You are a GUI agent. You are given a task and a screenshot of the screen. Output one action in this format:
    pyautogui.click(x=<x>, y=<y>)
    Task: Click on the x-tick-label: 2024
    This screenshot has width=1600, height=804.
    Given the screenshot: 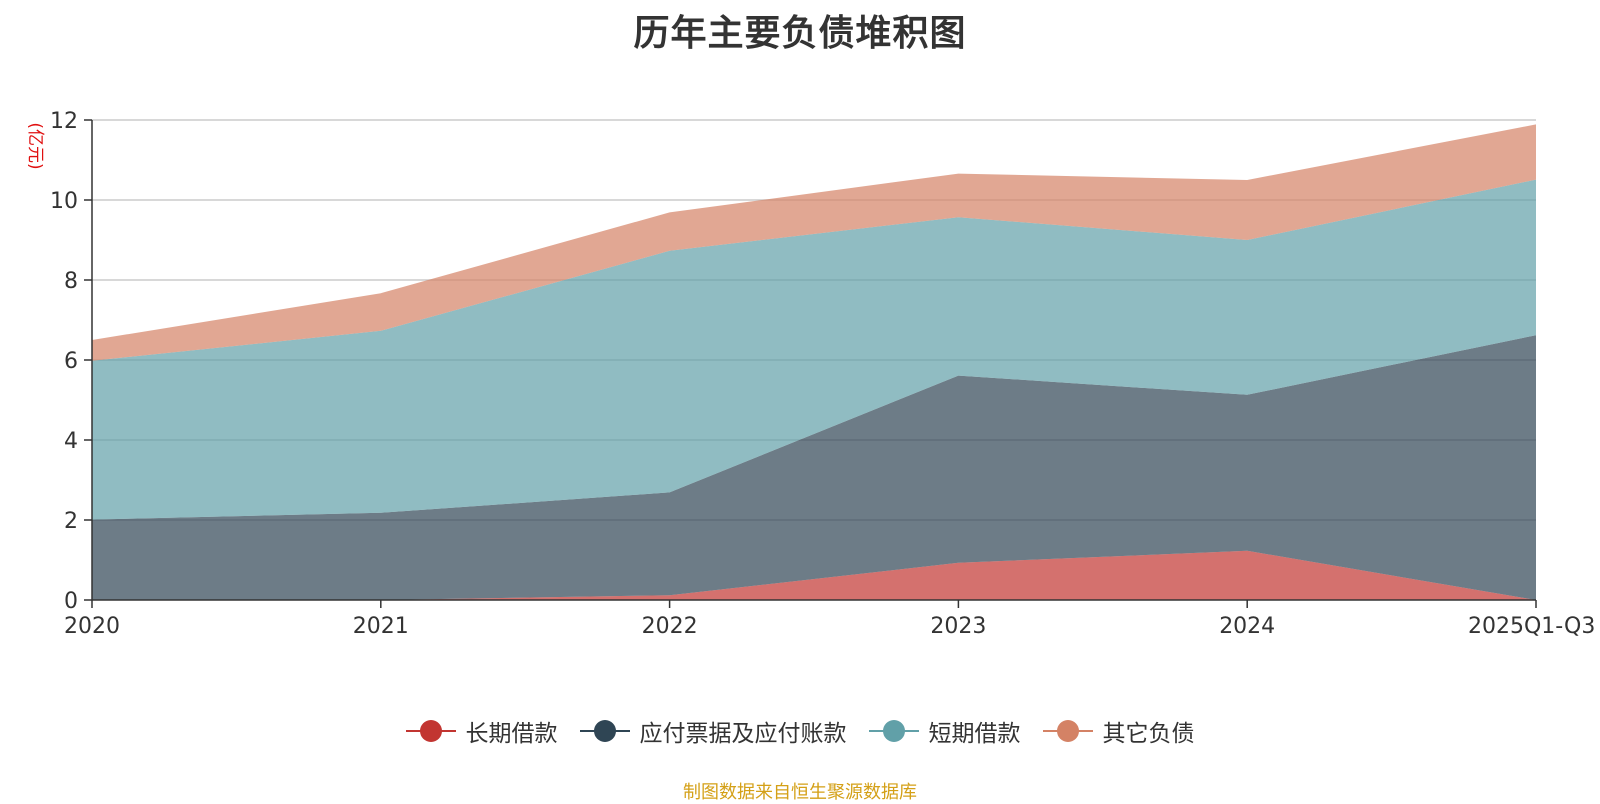 What is the action you would take?
    pyautogui.click(x=1247, y=626)
    